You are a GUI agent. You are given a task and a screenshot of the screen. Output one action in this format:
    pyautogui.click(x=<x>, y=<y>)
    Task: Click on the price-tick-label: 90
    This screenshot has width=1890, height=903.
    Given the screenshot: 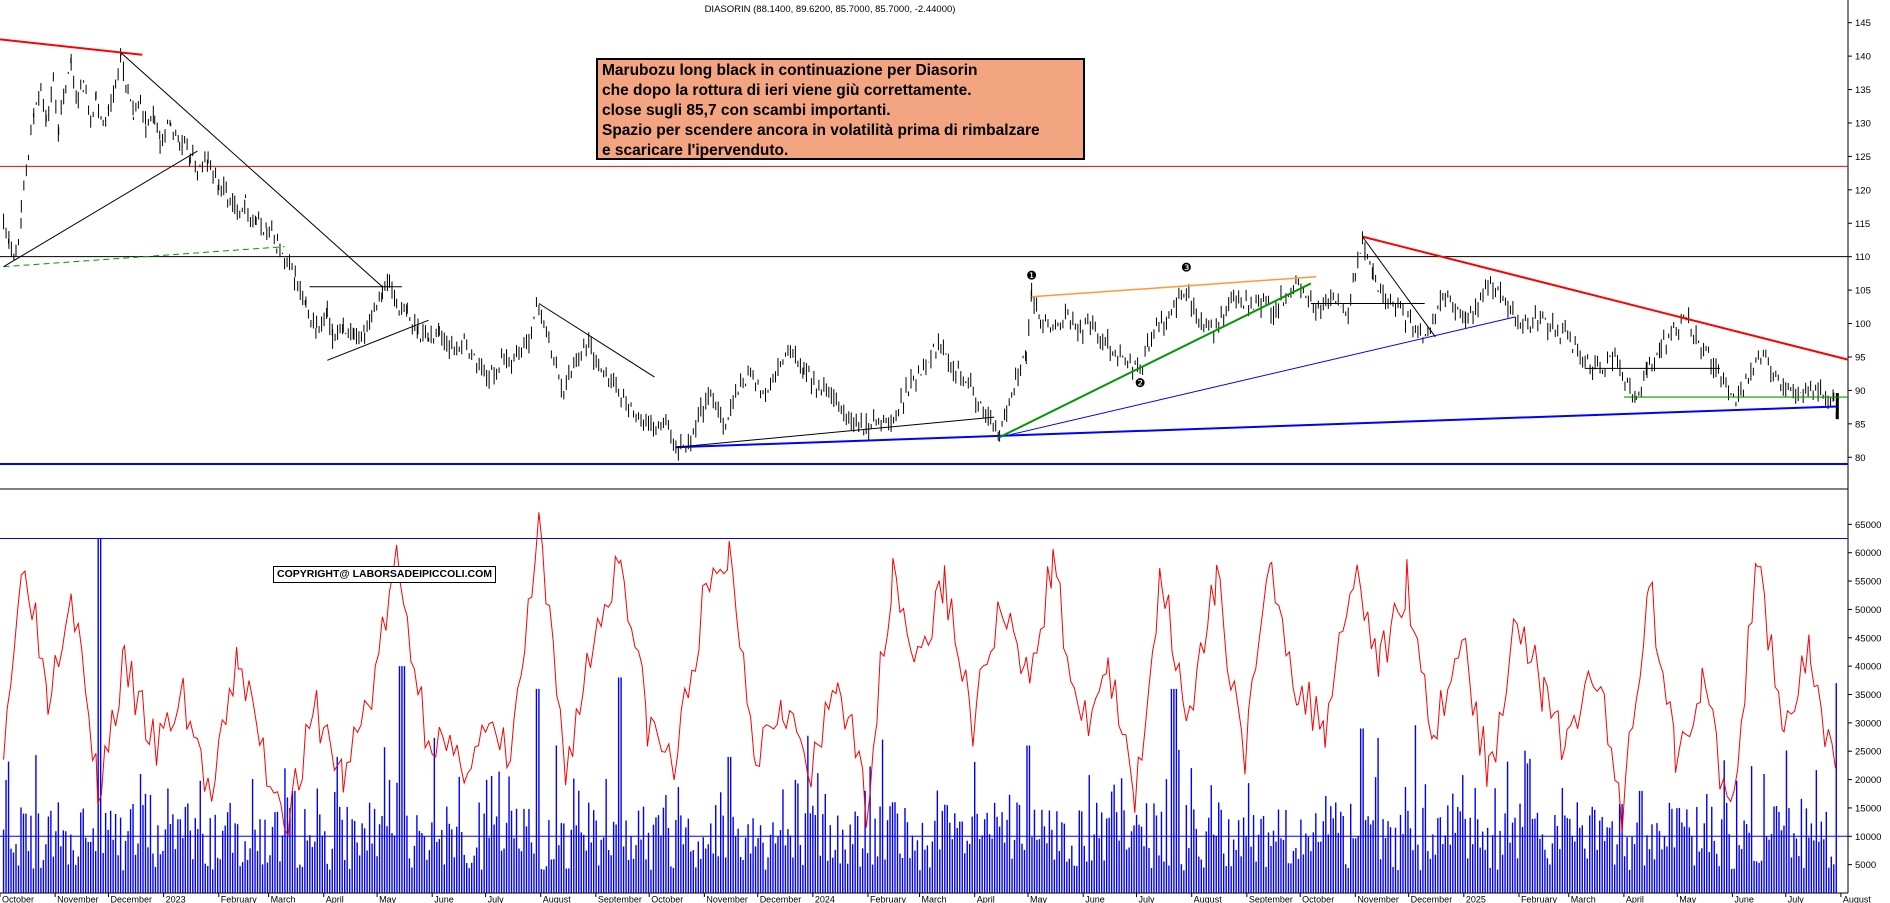 What is the action you would take?
    pyautogui.click(x=1860, y=391)
    